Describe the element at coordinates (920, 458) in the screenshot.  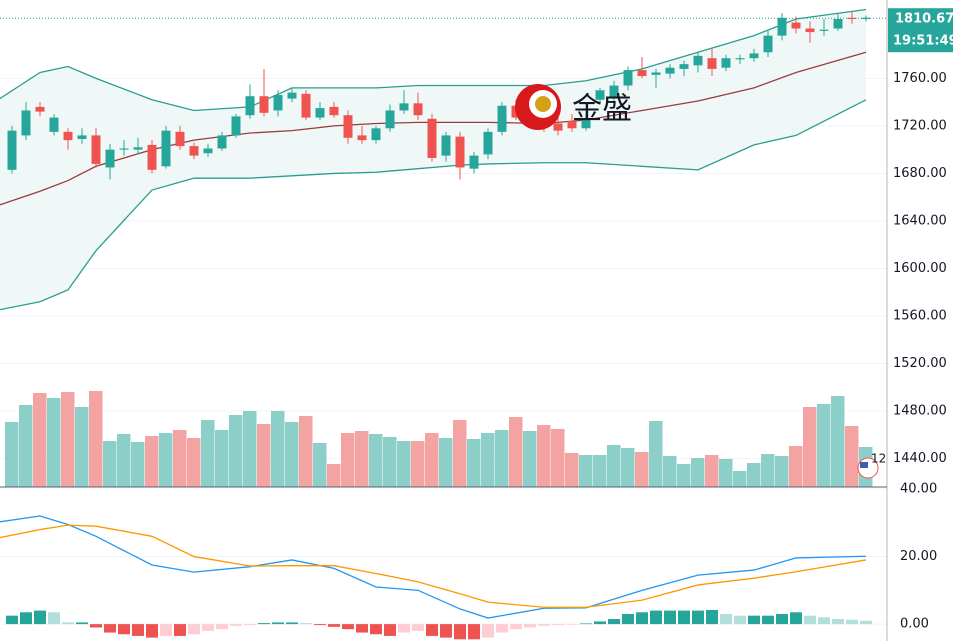
I see `y-tick-label: 1440.00` at that location.